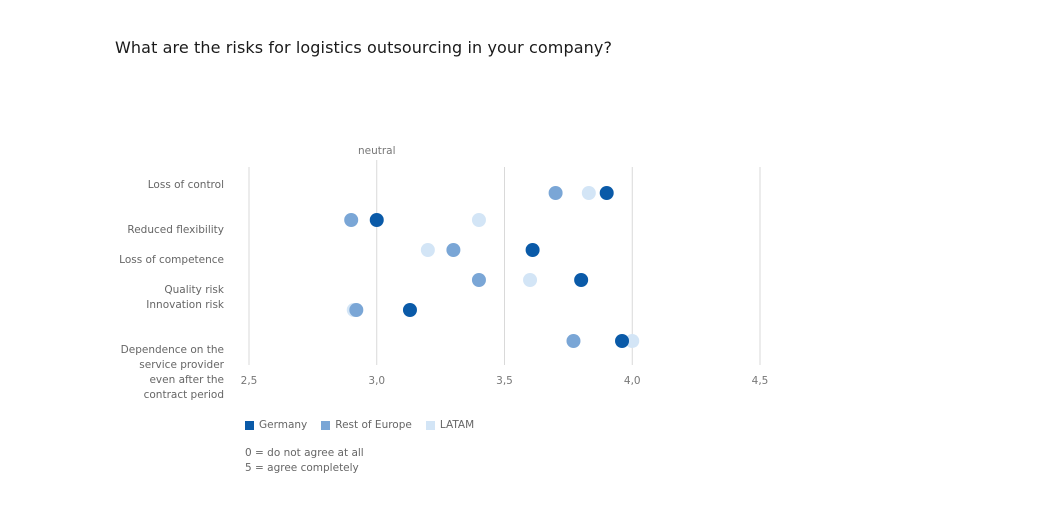  Describe the element at coordinates (760, 381) in the screenshot. I see `x-tick-label-4-5: 4,5` at that location.